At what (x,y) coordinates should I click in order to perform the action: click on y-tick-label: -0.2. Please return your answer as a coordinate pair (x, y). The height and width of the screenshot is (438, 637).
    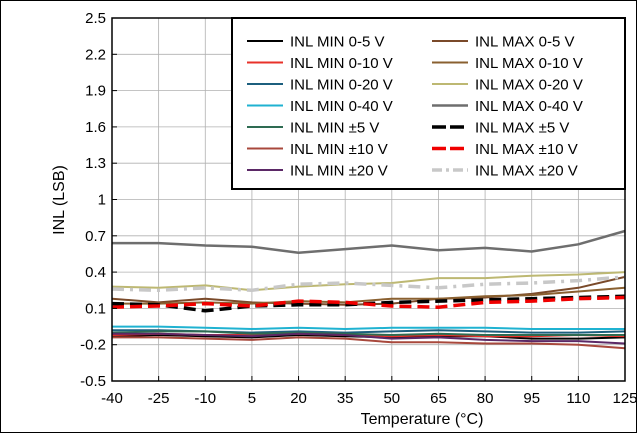
    Looking at the image, I should click on (93, 345).